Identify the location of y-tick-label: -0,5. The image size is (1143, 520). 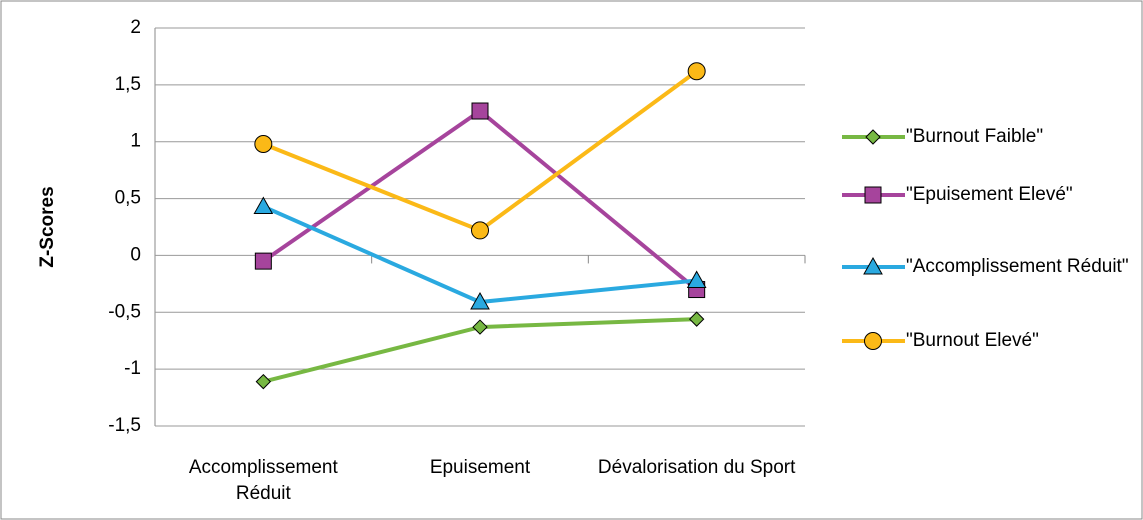
(124, 311).